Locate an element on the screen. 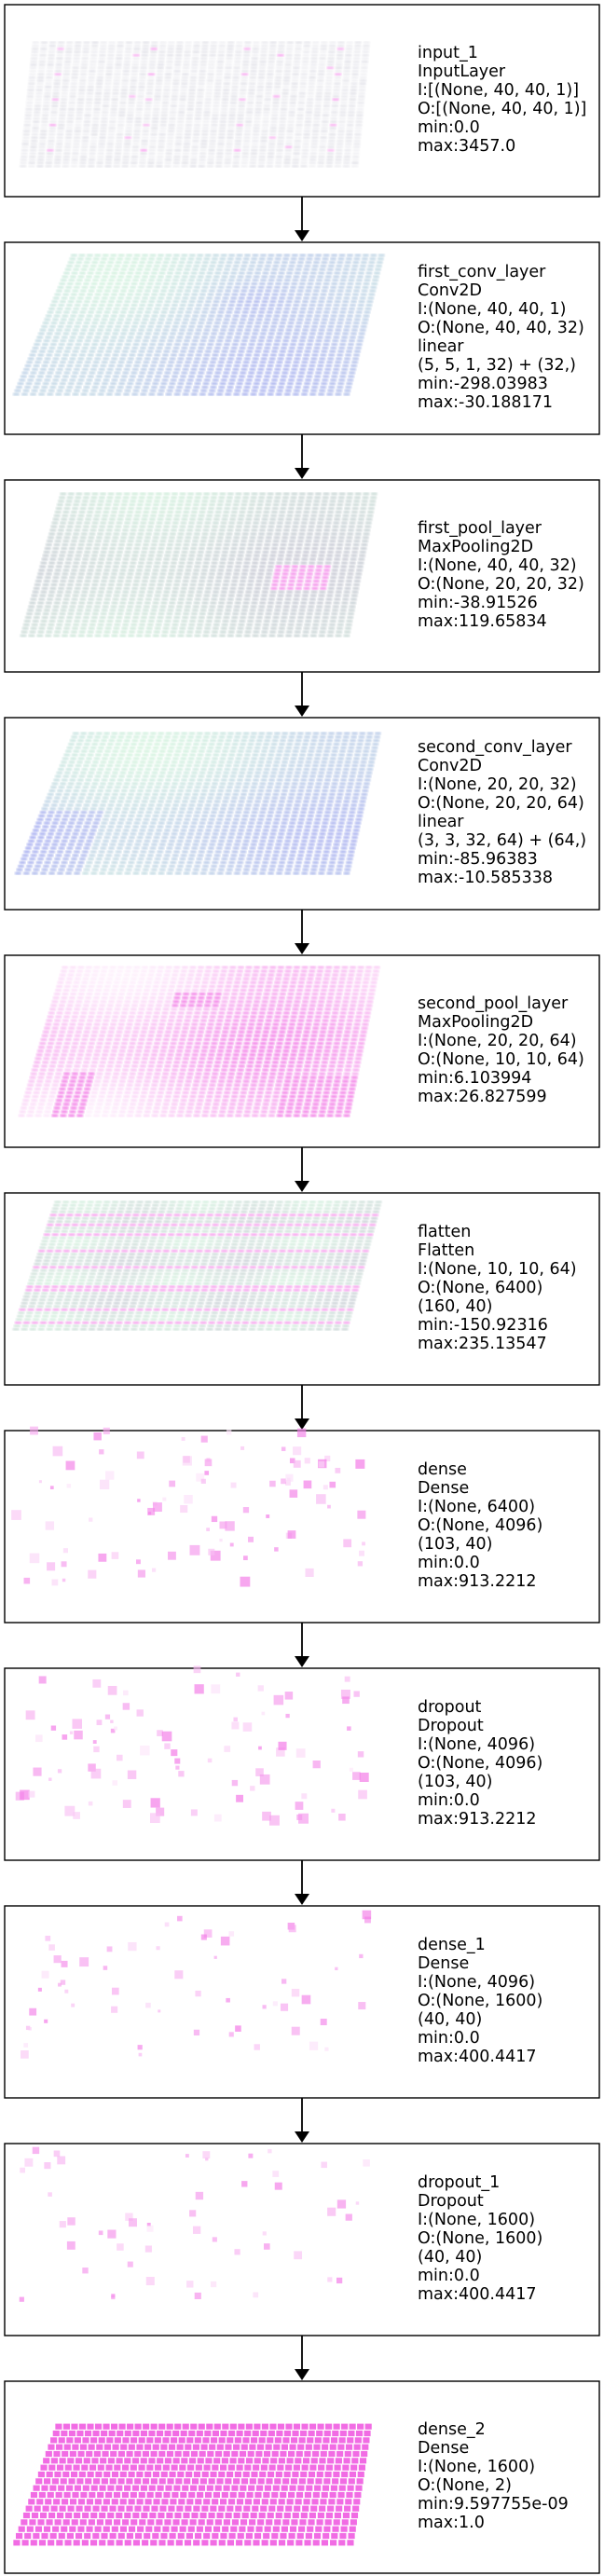  layer-detail: O:[(None, 40, 40, 1)] is located at coordinates (502, 109).